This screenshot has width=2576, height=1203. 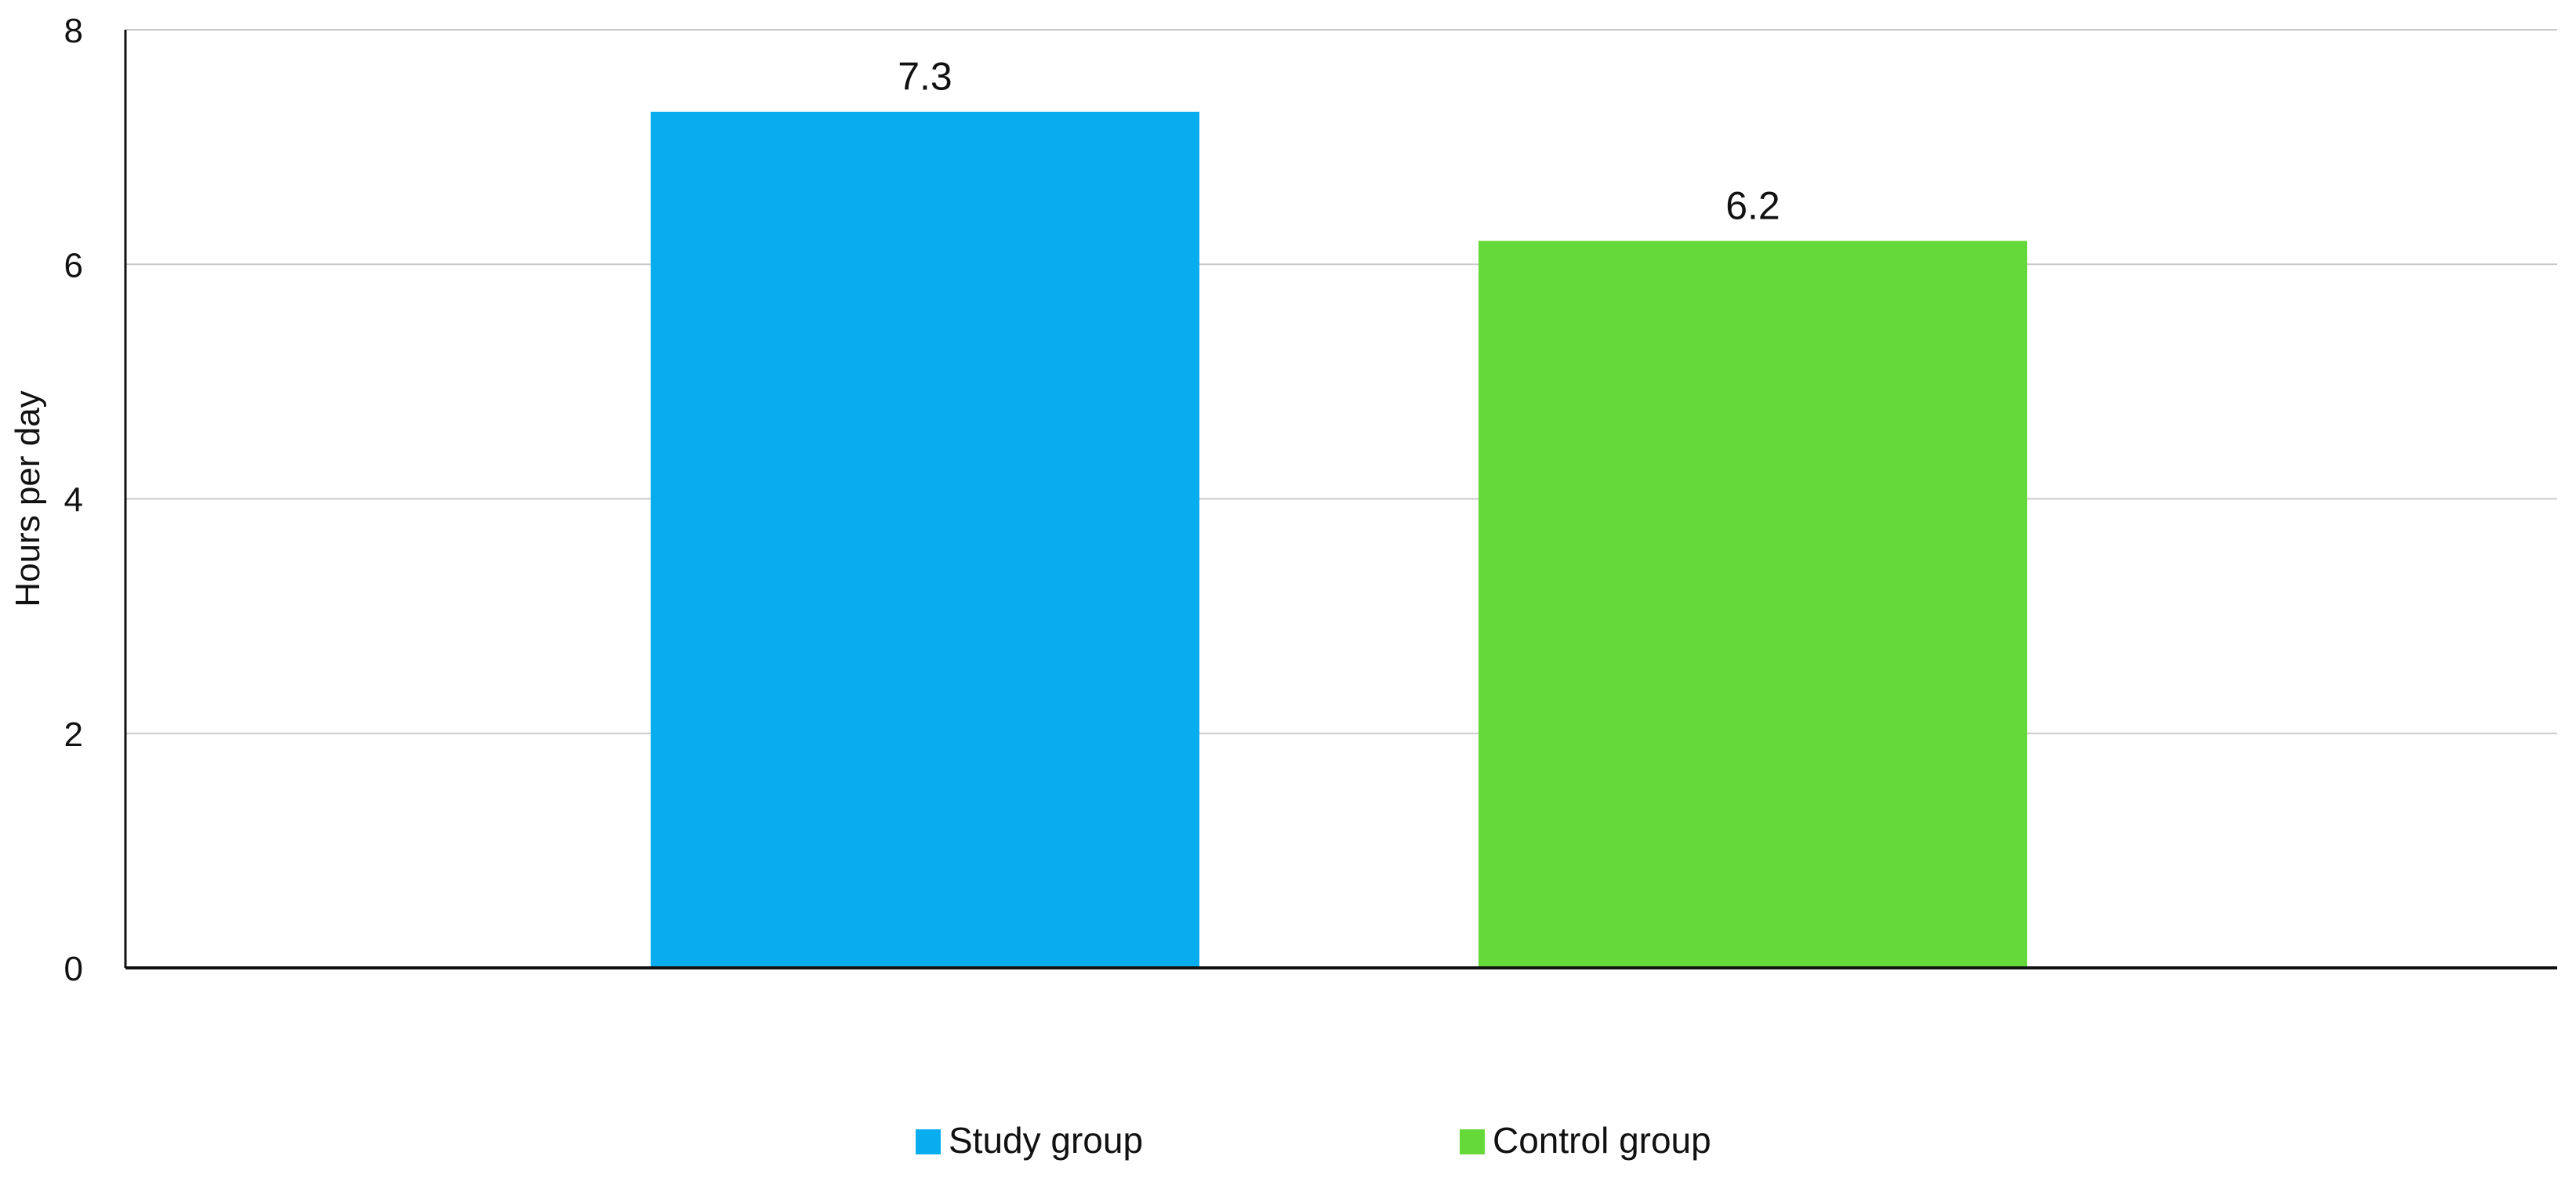 I want to click on y-tick-label: 0, so click(x=74, y=969).